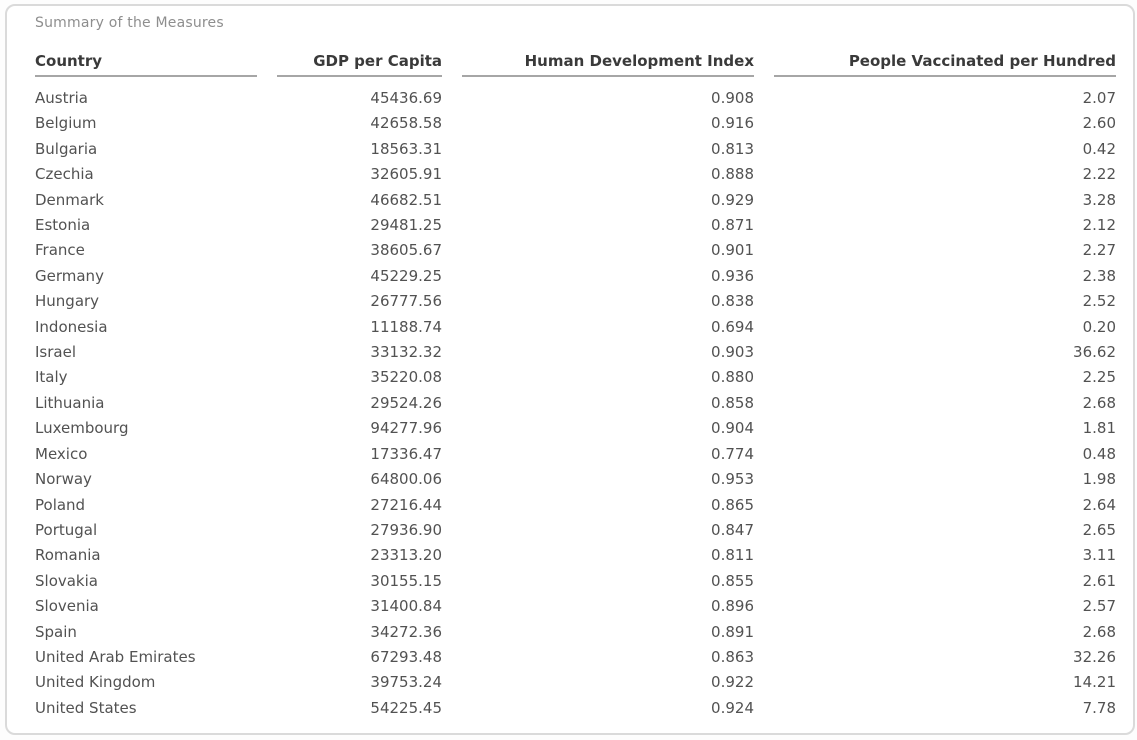 This screenshot has width=1137, height=740. I want to click on gdp-per-capita-cell: 94277.96, so click(406, 428).